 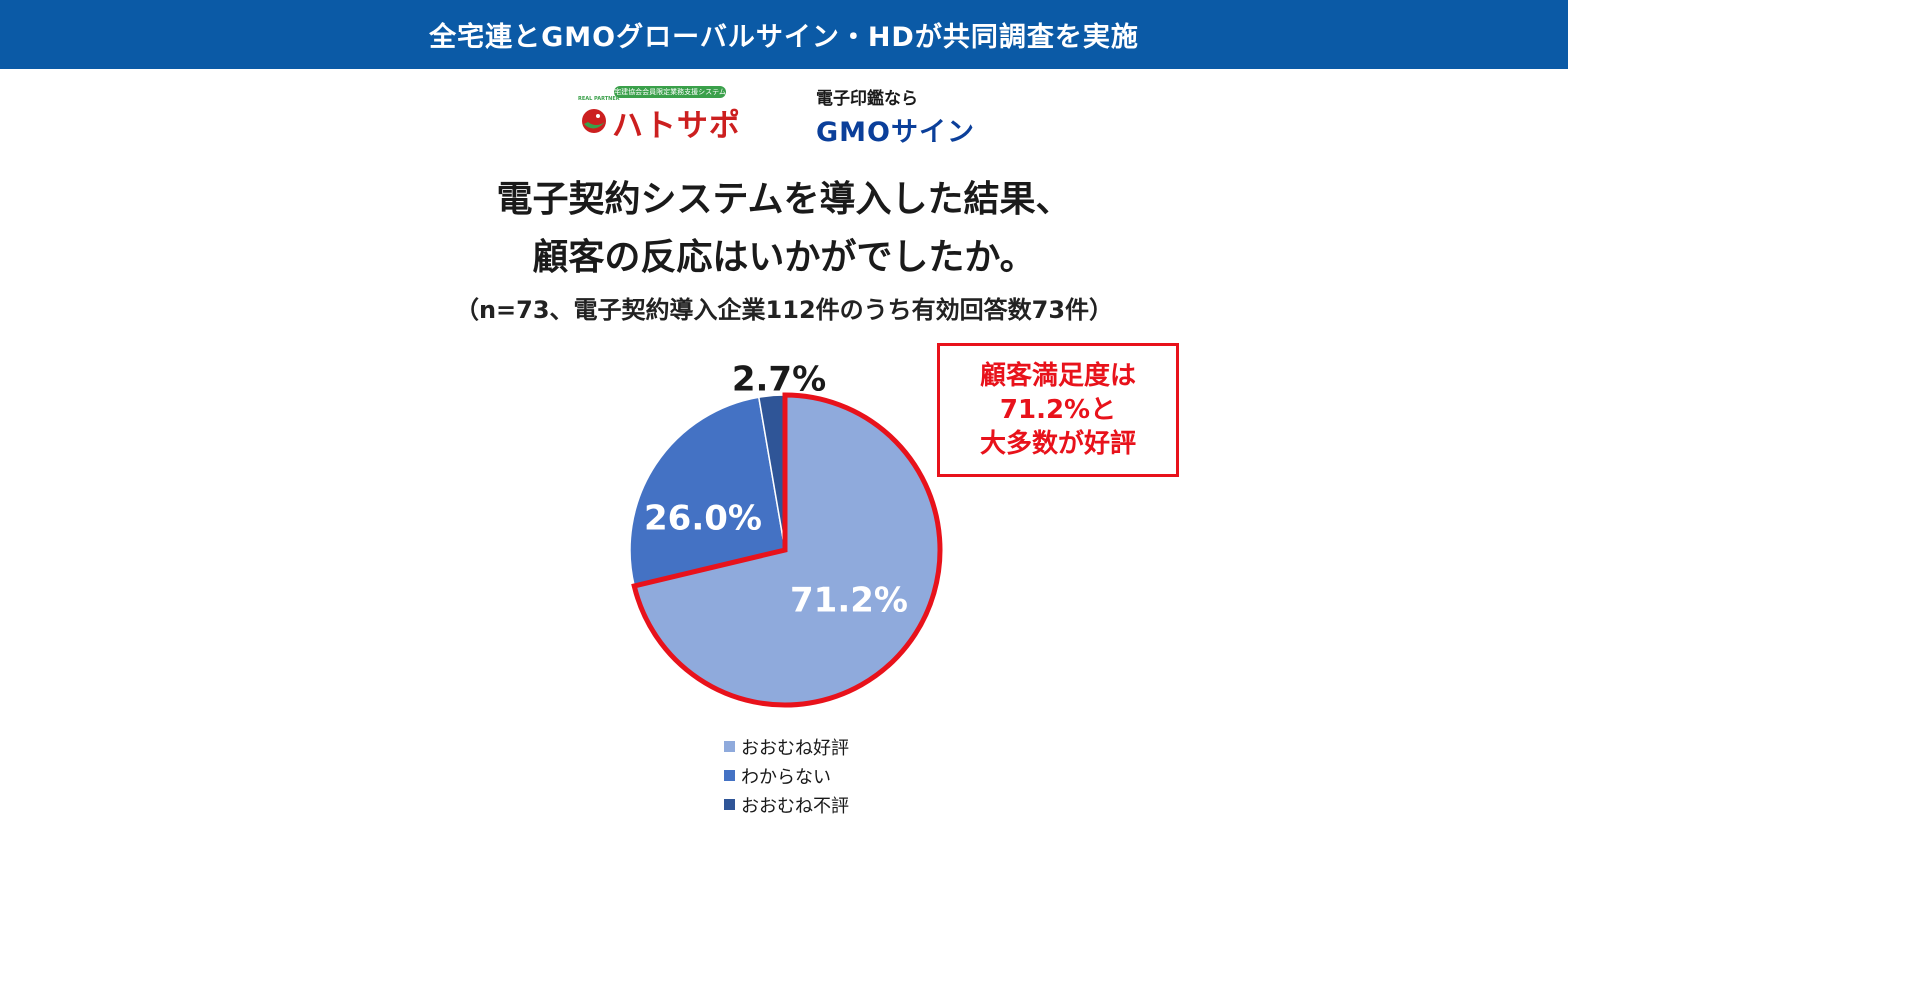 I want to click on chart-legend: おおむね好評 わからない おおむね不評, so click(x=786, y=775).